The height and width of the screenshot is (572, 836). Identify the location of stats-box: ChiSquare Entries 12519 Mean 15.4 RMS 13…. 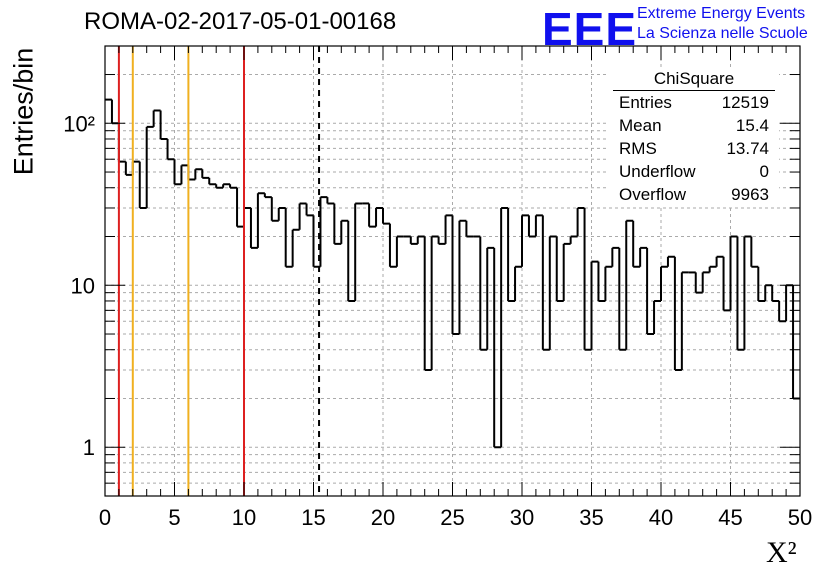
(694, 137).